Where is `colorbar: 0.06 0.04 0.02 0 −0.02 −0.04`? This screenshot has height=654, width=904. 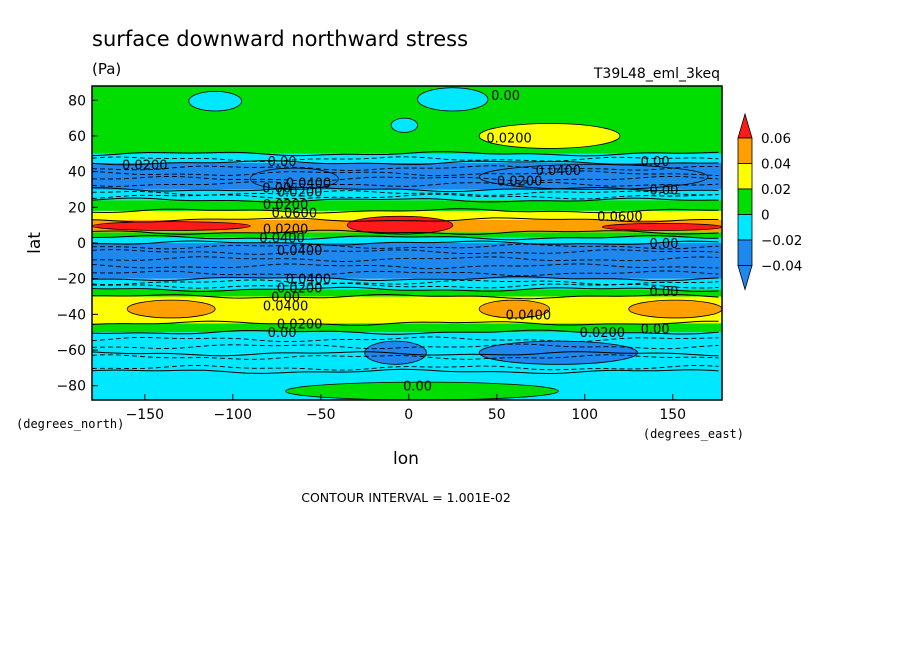
colorbar: 0.06 0.04 0.02 0 −0.02 −0.04 is located at coordinates (769, 201).